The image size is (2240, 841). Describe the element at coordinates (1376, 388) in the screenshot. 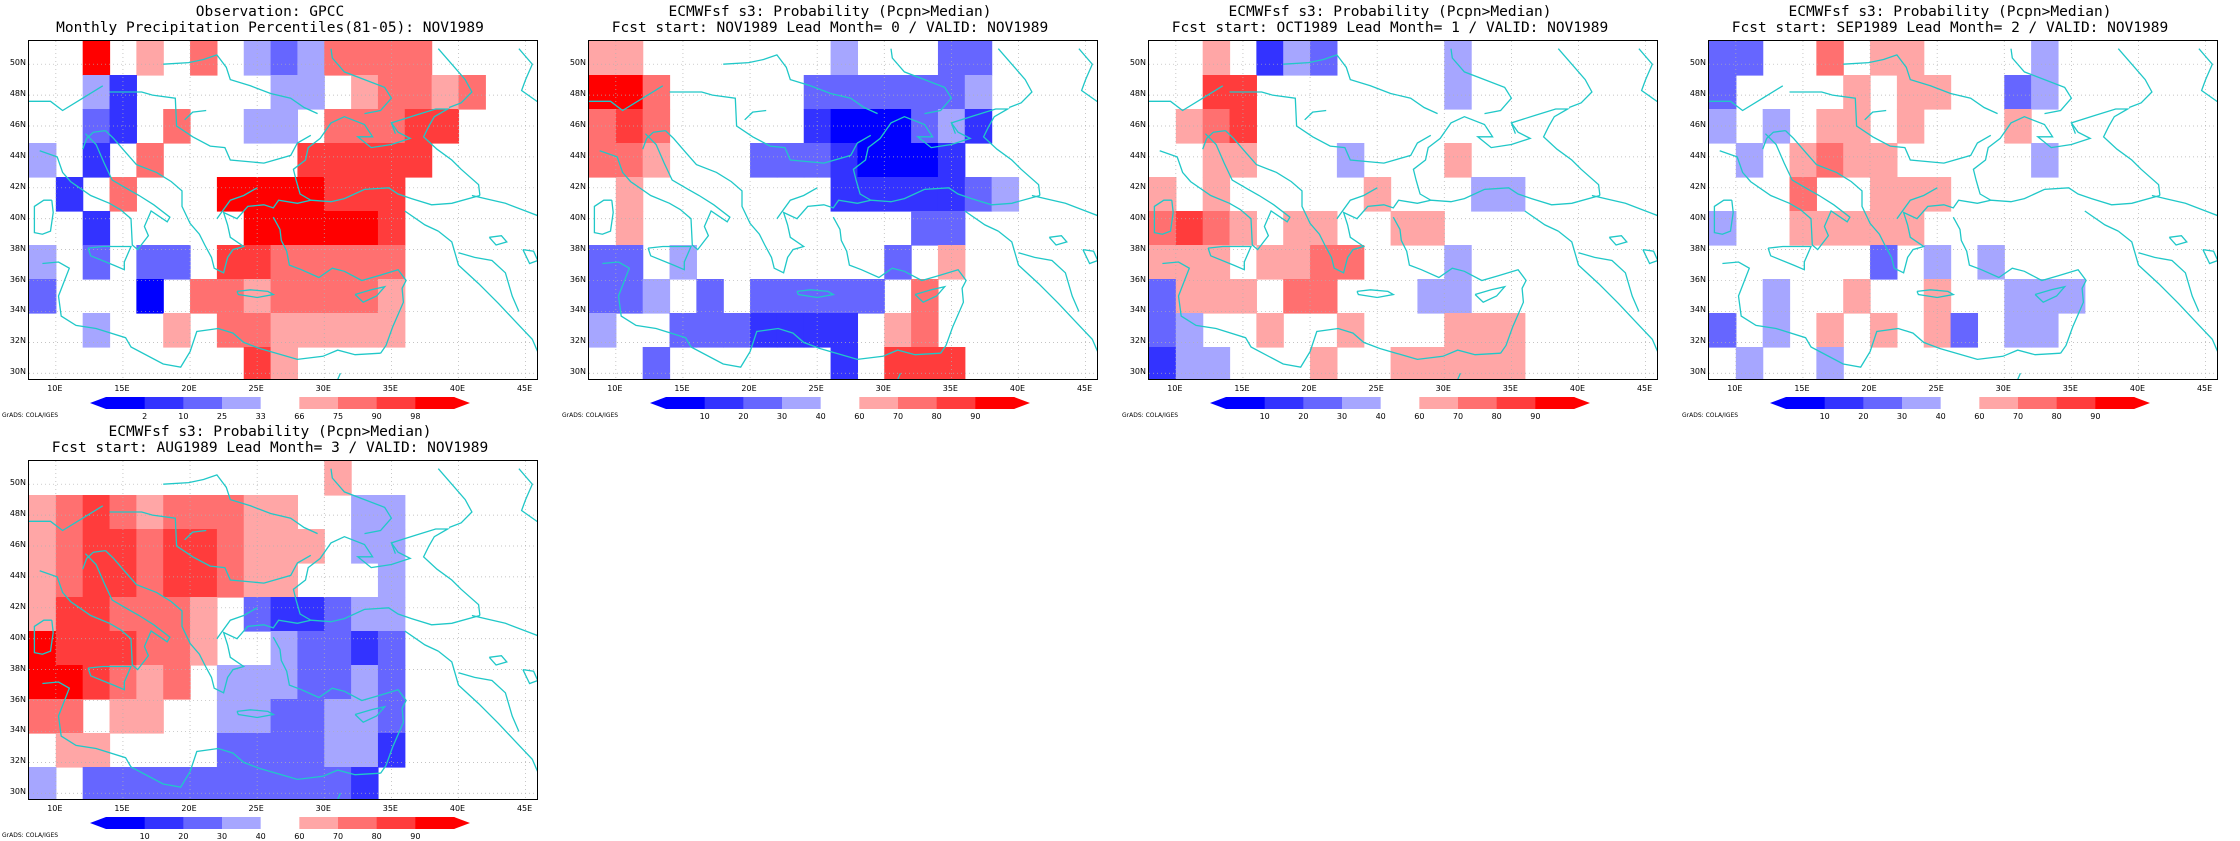

I see `lon-tick-label: 25E` at that location.